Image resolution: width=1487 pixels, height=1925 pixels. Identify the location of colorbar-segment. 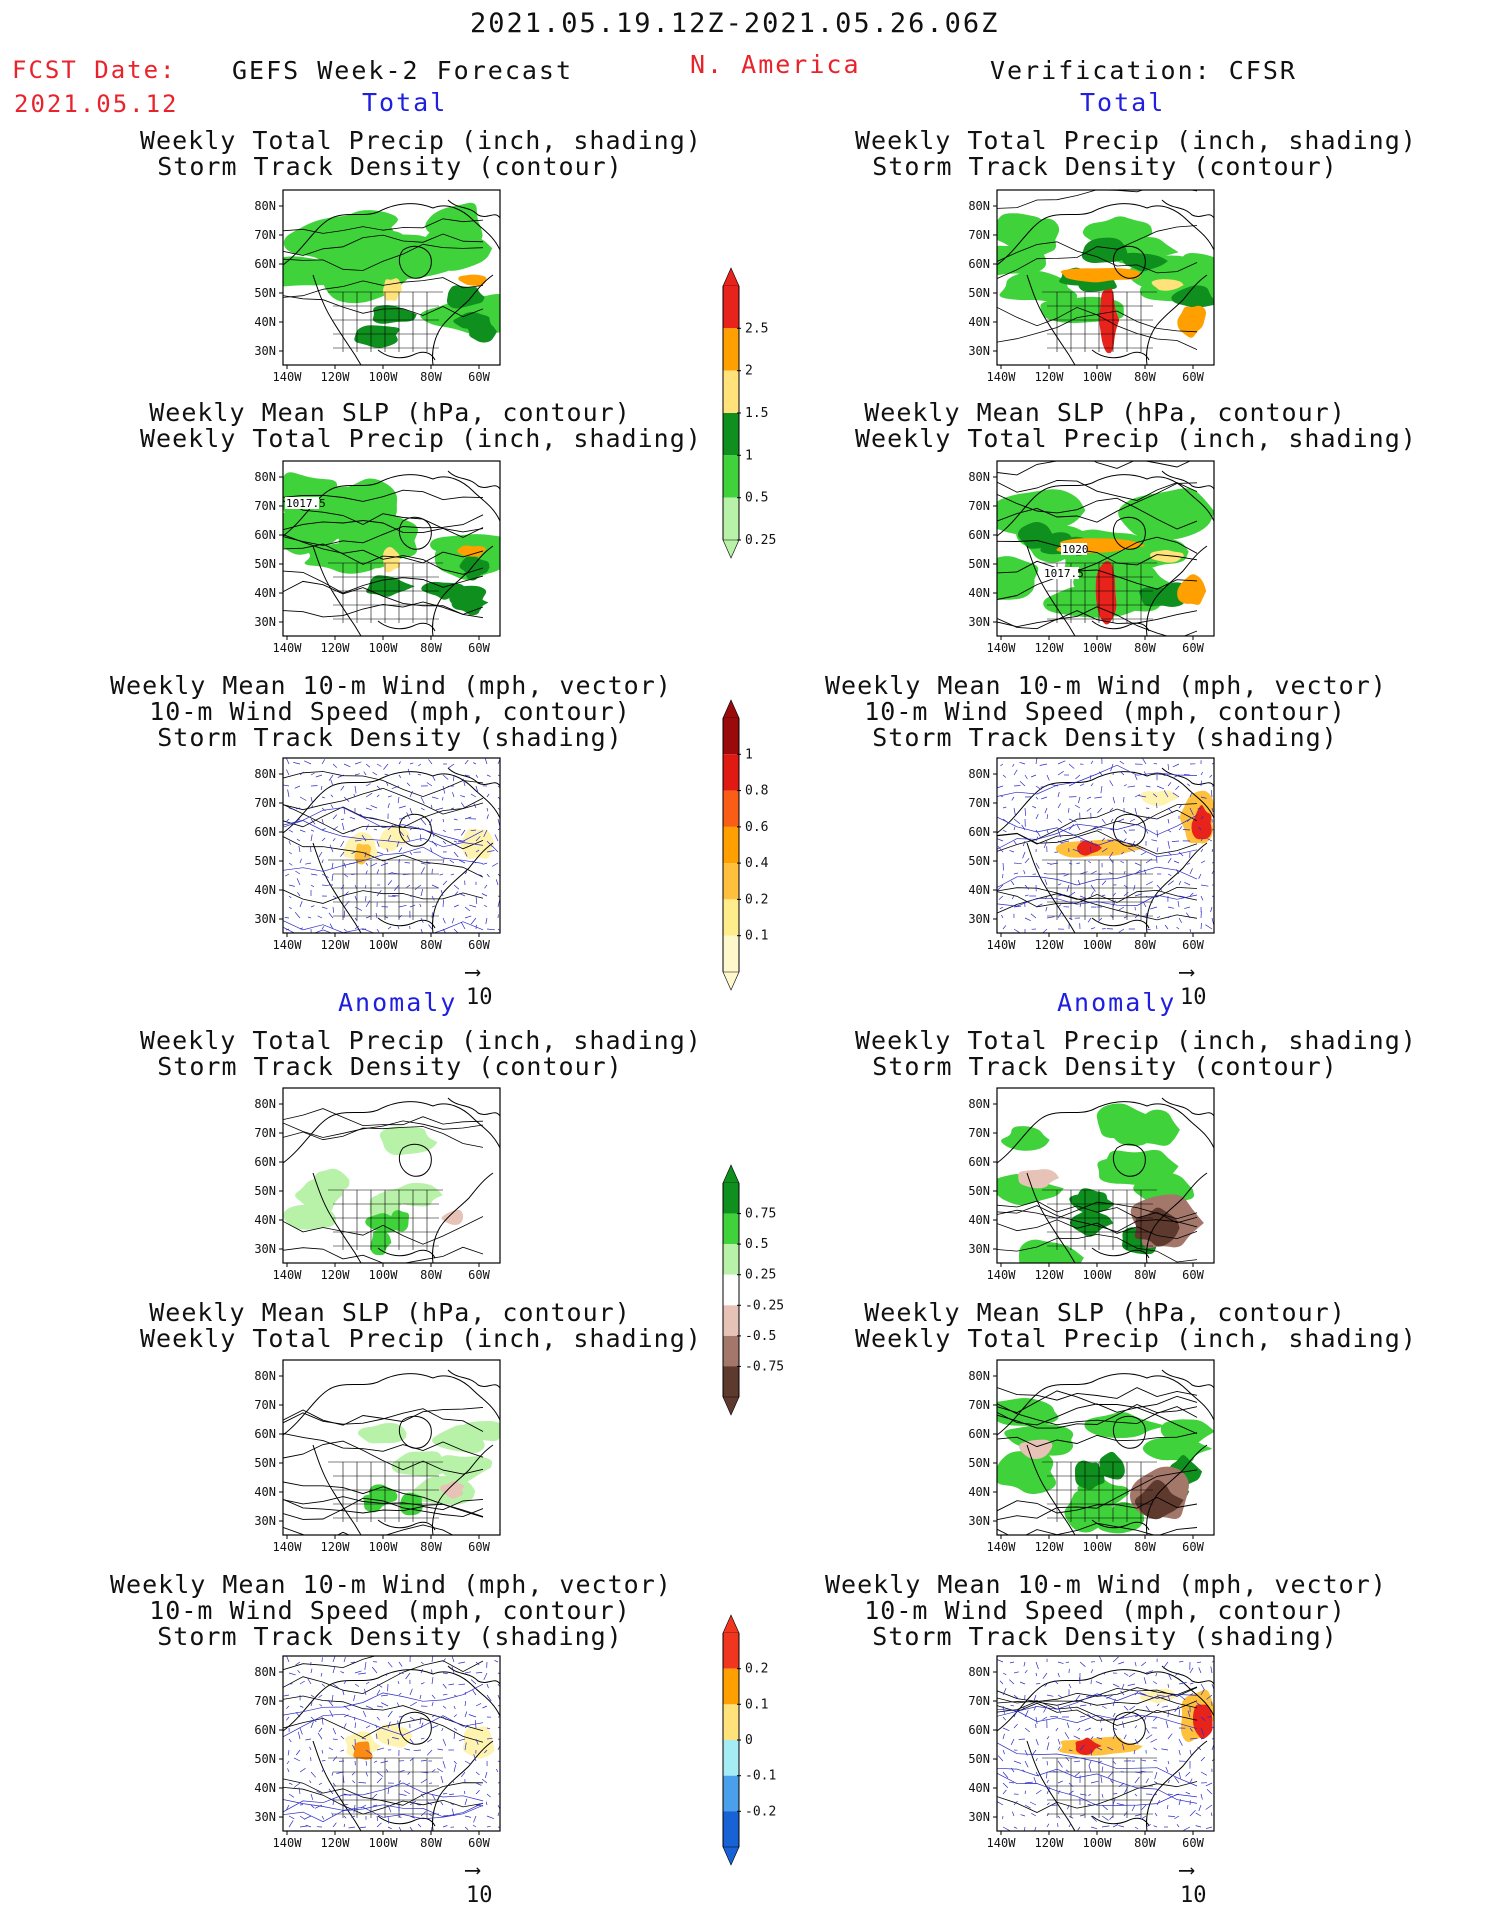
(731, 1381).